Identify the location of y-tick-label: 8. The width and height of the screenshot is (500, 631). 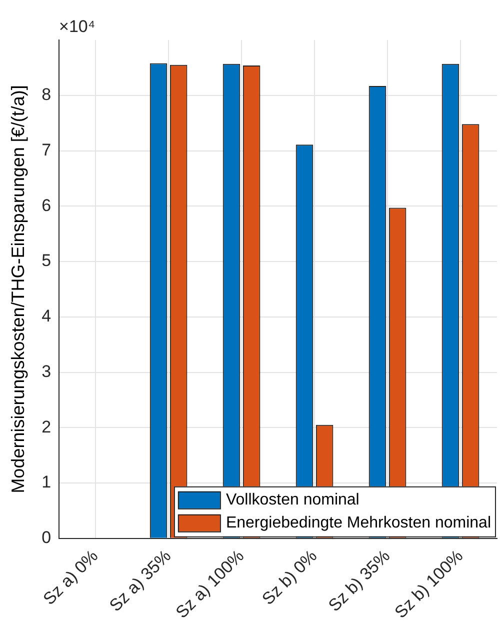
(47, 94).